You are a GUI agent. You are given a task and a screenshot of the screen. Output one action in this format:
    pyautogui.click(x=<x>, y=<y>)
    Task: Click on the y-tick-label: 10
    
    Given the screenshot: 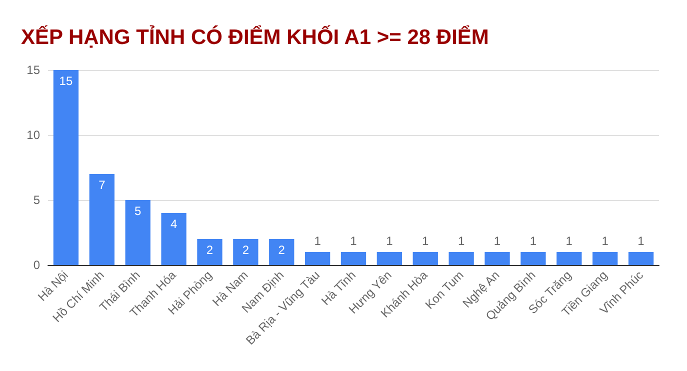 What is the action you would take?
    pyautogui.click(x=33, y=135)
    